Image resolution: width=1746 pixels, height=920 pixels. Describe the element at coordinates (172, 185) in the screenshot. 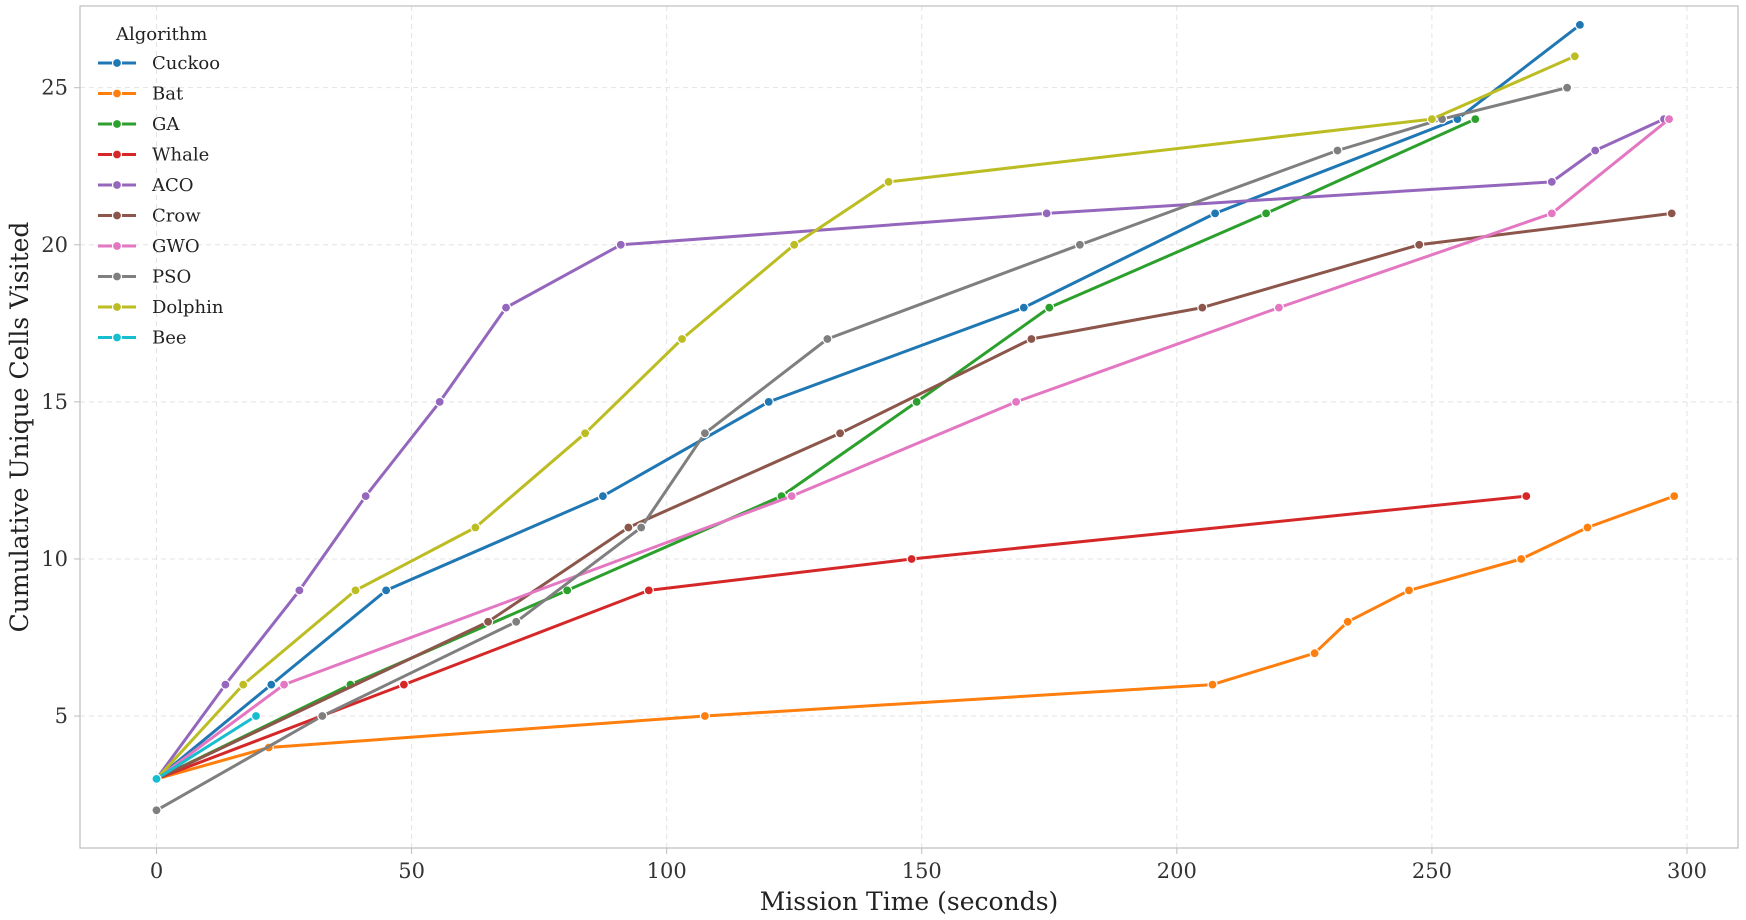

I see `legend-label-aco: ACO` at that location.